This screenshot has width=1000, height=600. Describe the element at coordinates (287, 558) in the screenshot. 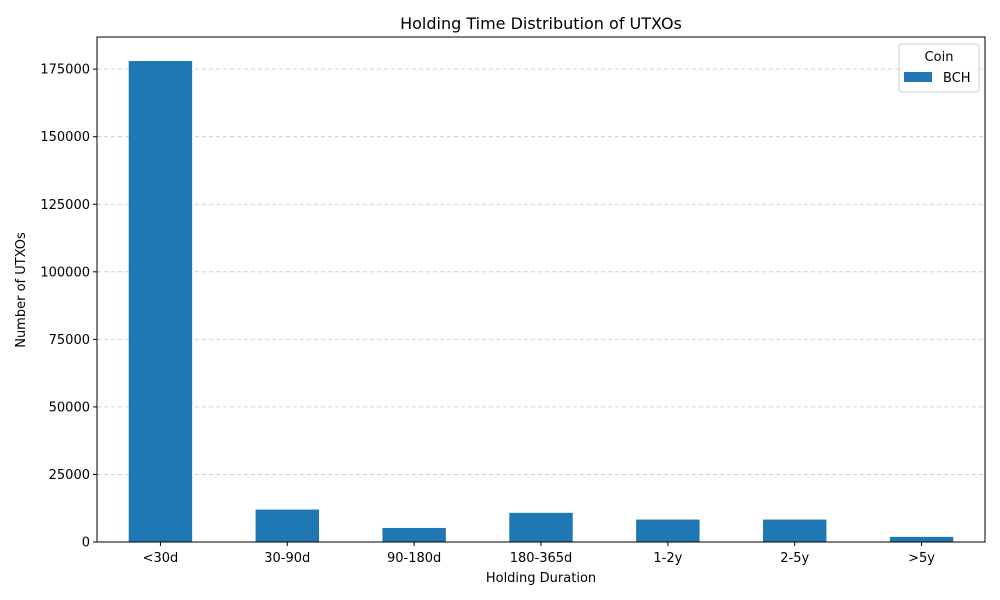

I see `x-tick-label: 30-90d` at that location.